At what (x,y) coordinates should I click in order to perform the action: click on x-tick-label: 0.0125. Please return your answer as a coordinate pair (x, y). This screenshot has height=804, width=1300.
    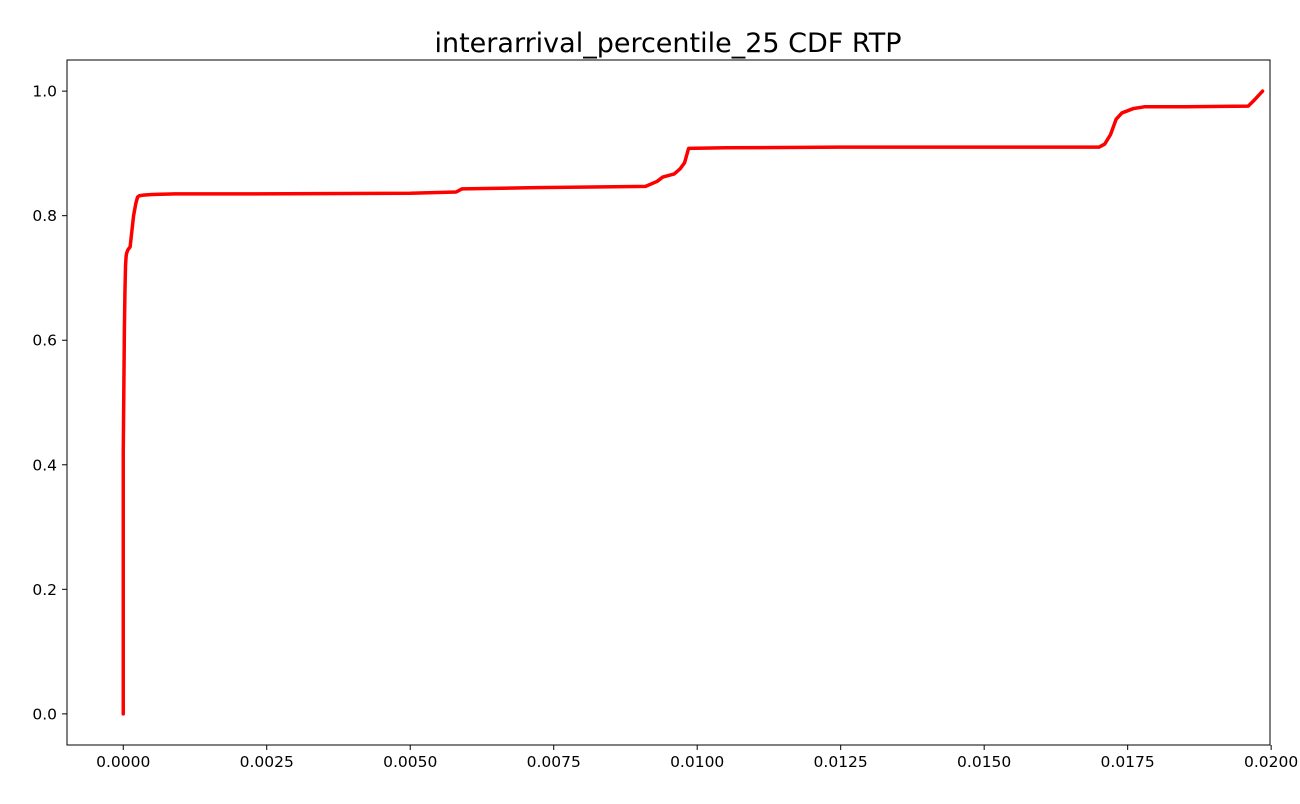
    Looking at the image, I should click on (841, 762).